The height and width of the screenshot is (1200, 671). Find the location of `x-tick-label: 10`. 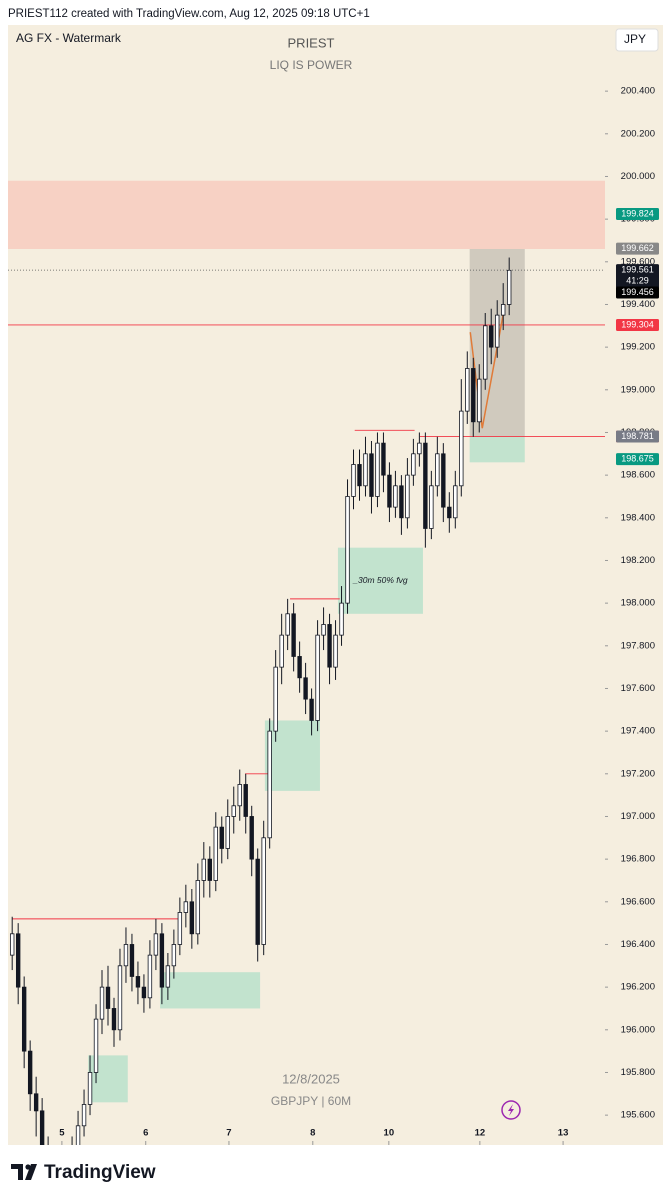

x-tick-label: 10 is located at coordinates (389, 1133).